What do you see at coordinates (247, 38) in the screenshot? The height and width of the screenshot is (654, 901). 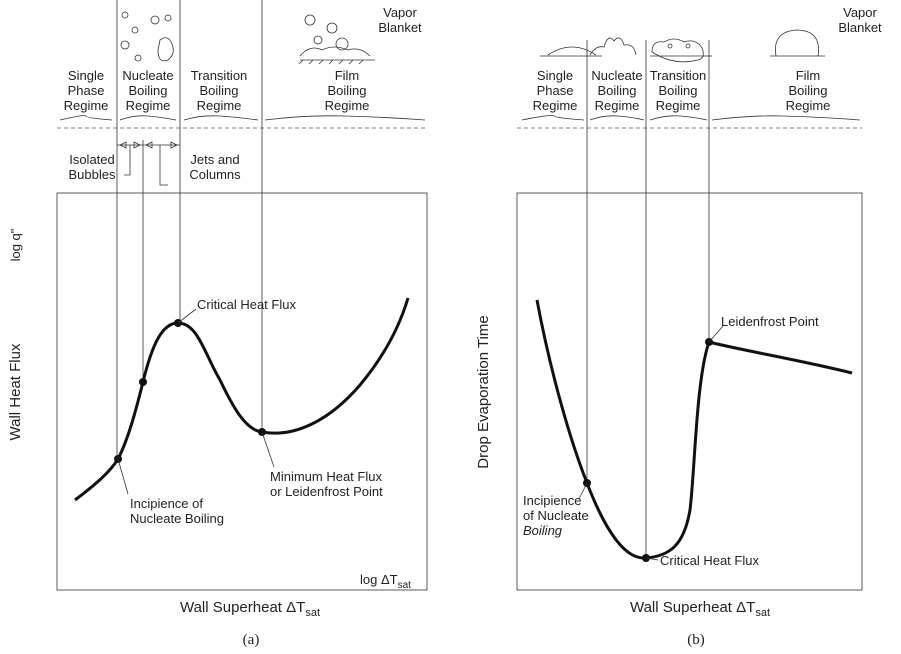 I see `bubble-sketch` at bounding box center [247, 38].